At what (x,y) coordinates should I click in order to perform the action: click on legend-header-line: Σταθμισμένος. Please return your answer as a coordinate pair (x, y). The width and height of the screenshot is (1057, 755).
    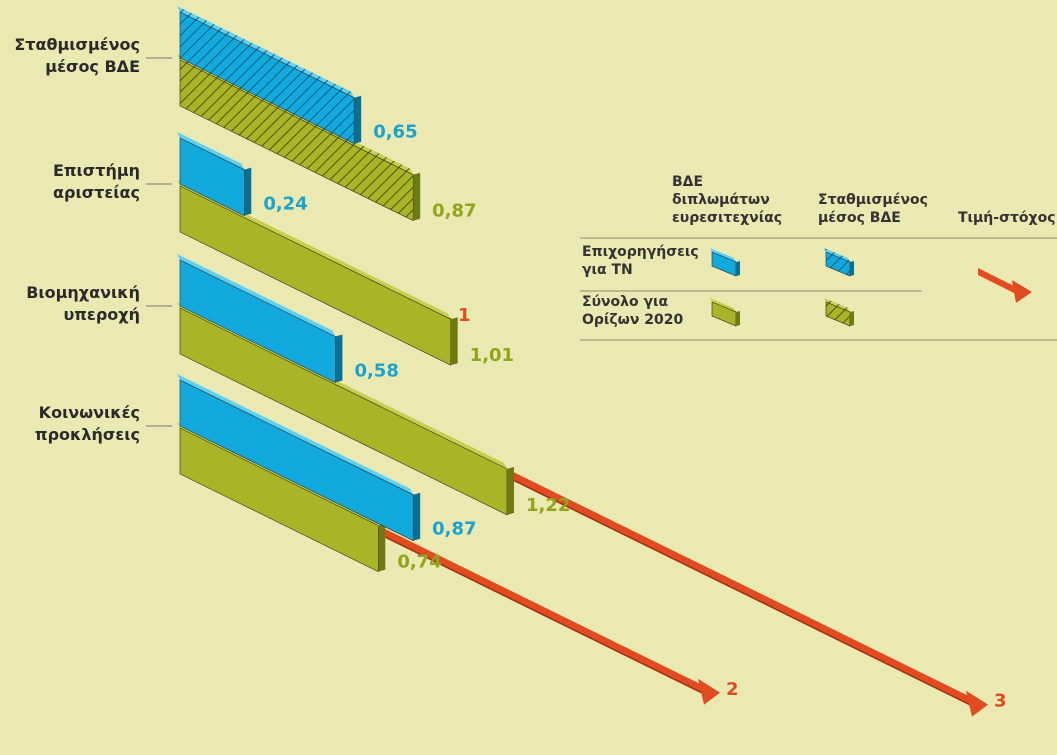
    Looking at the image, I should click on (873, 200).